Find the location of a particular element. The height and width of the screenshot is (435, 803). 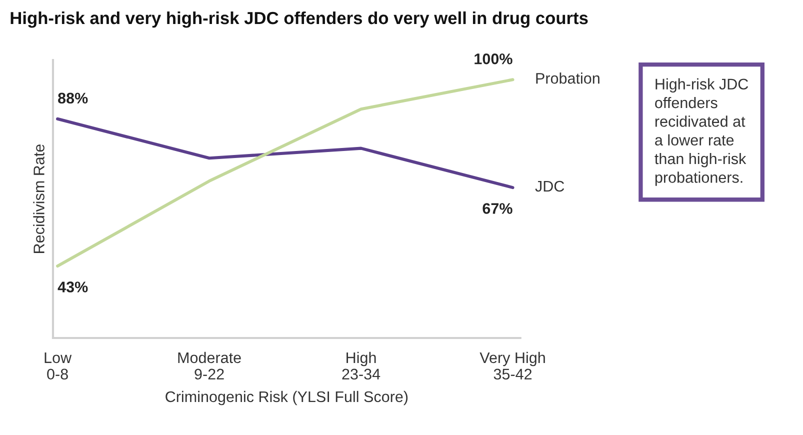

chart-title: High-risk and very high-risk JDC offenders do very well in drug courts is located at coordinates (299, 19).